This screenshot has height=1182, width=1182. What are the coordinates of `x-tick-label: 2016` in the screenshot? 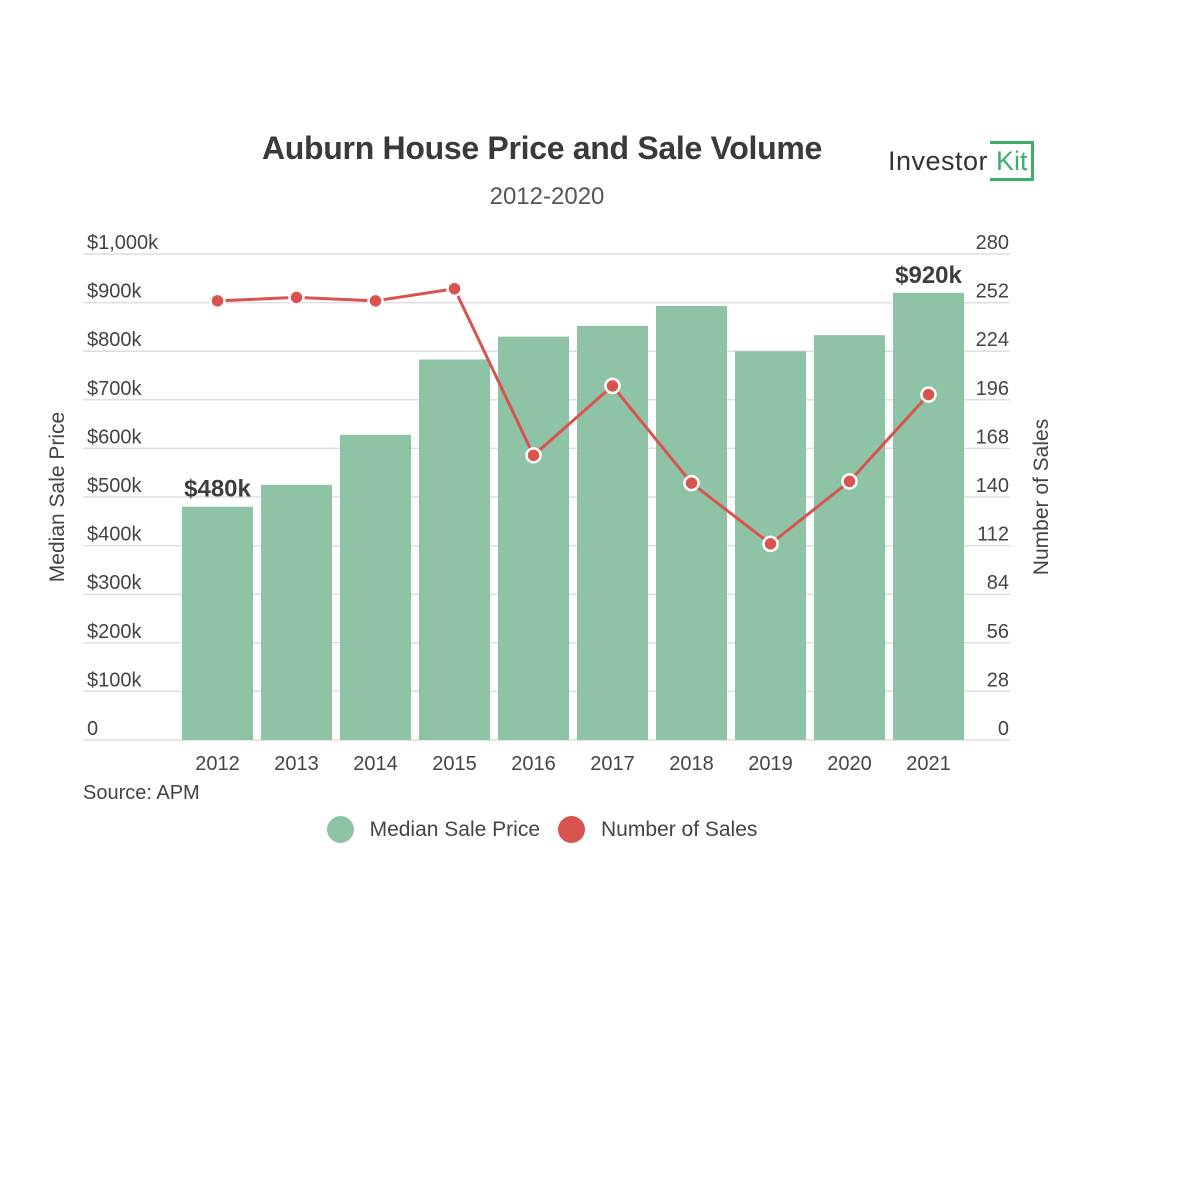 It's located at (533, 764).